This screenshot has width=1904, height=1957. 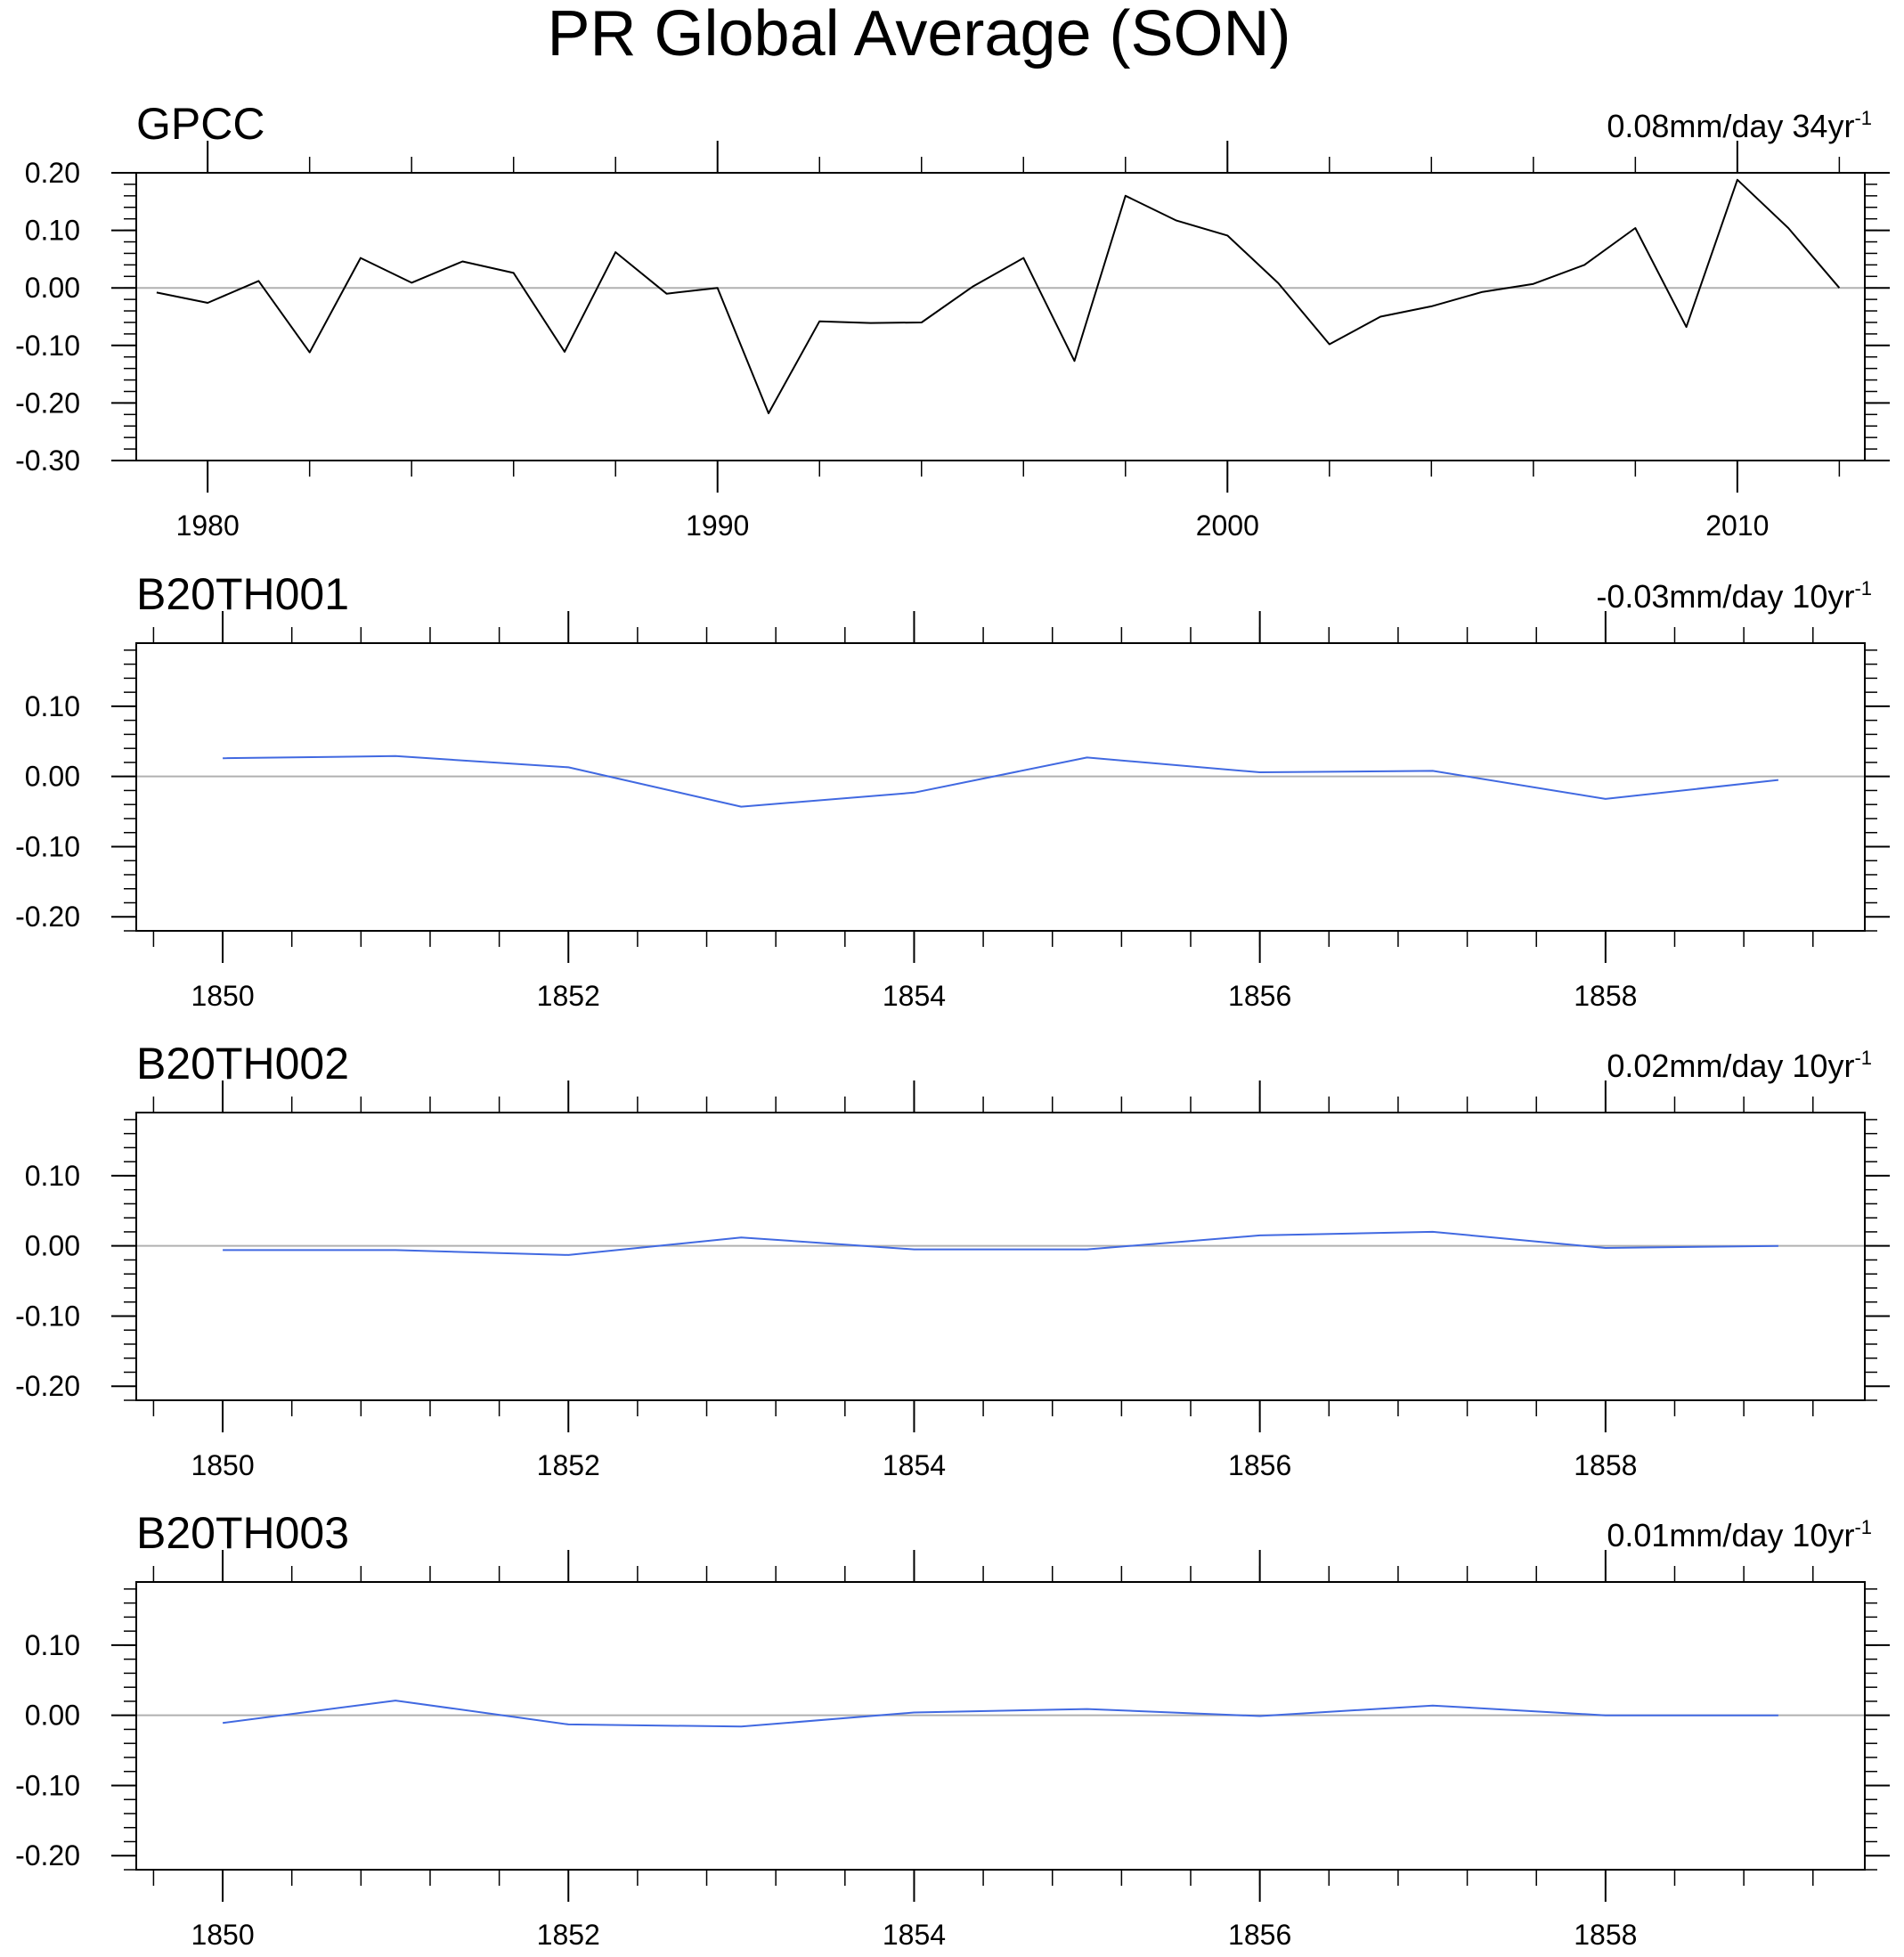 What do you see at coordinates (208, 526) in the screenshot?
I see `x-tick-label: 1980` at bounding box center [208, 526].